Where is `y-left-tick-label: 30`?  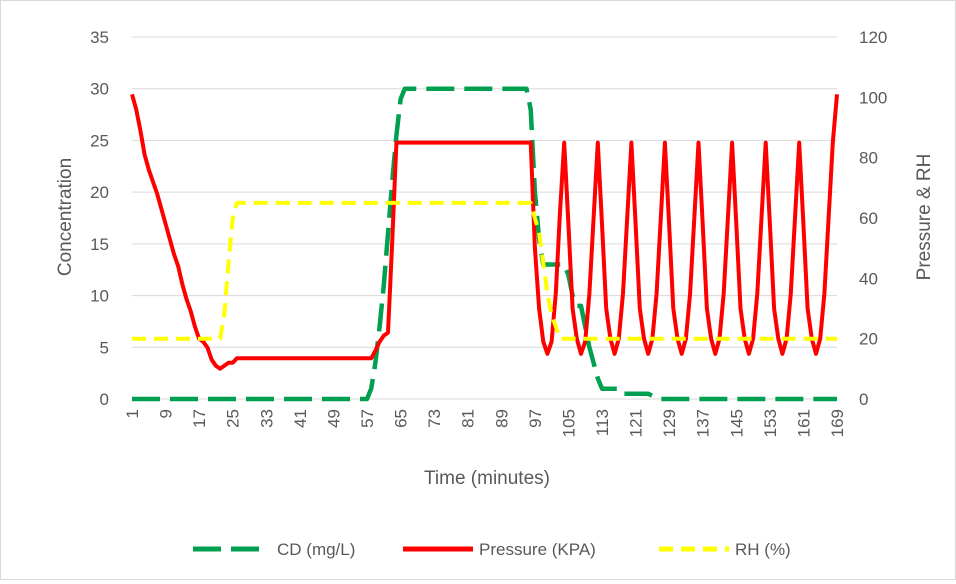
y-left-tick-label: 30 is located at coordinates (99, 89).